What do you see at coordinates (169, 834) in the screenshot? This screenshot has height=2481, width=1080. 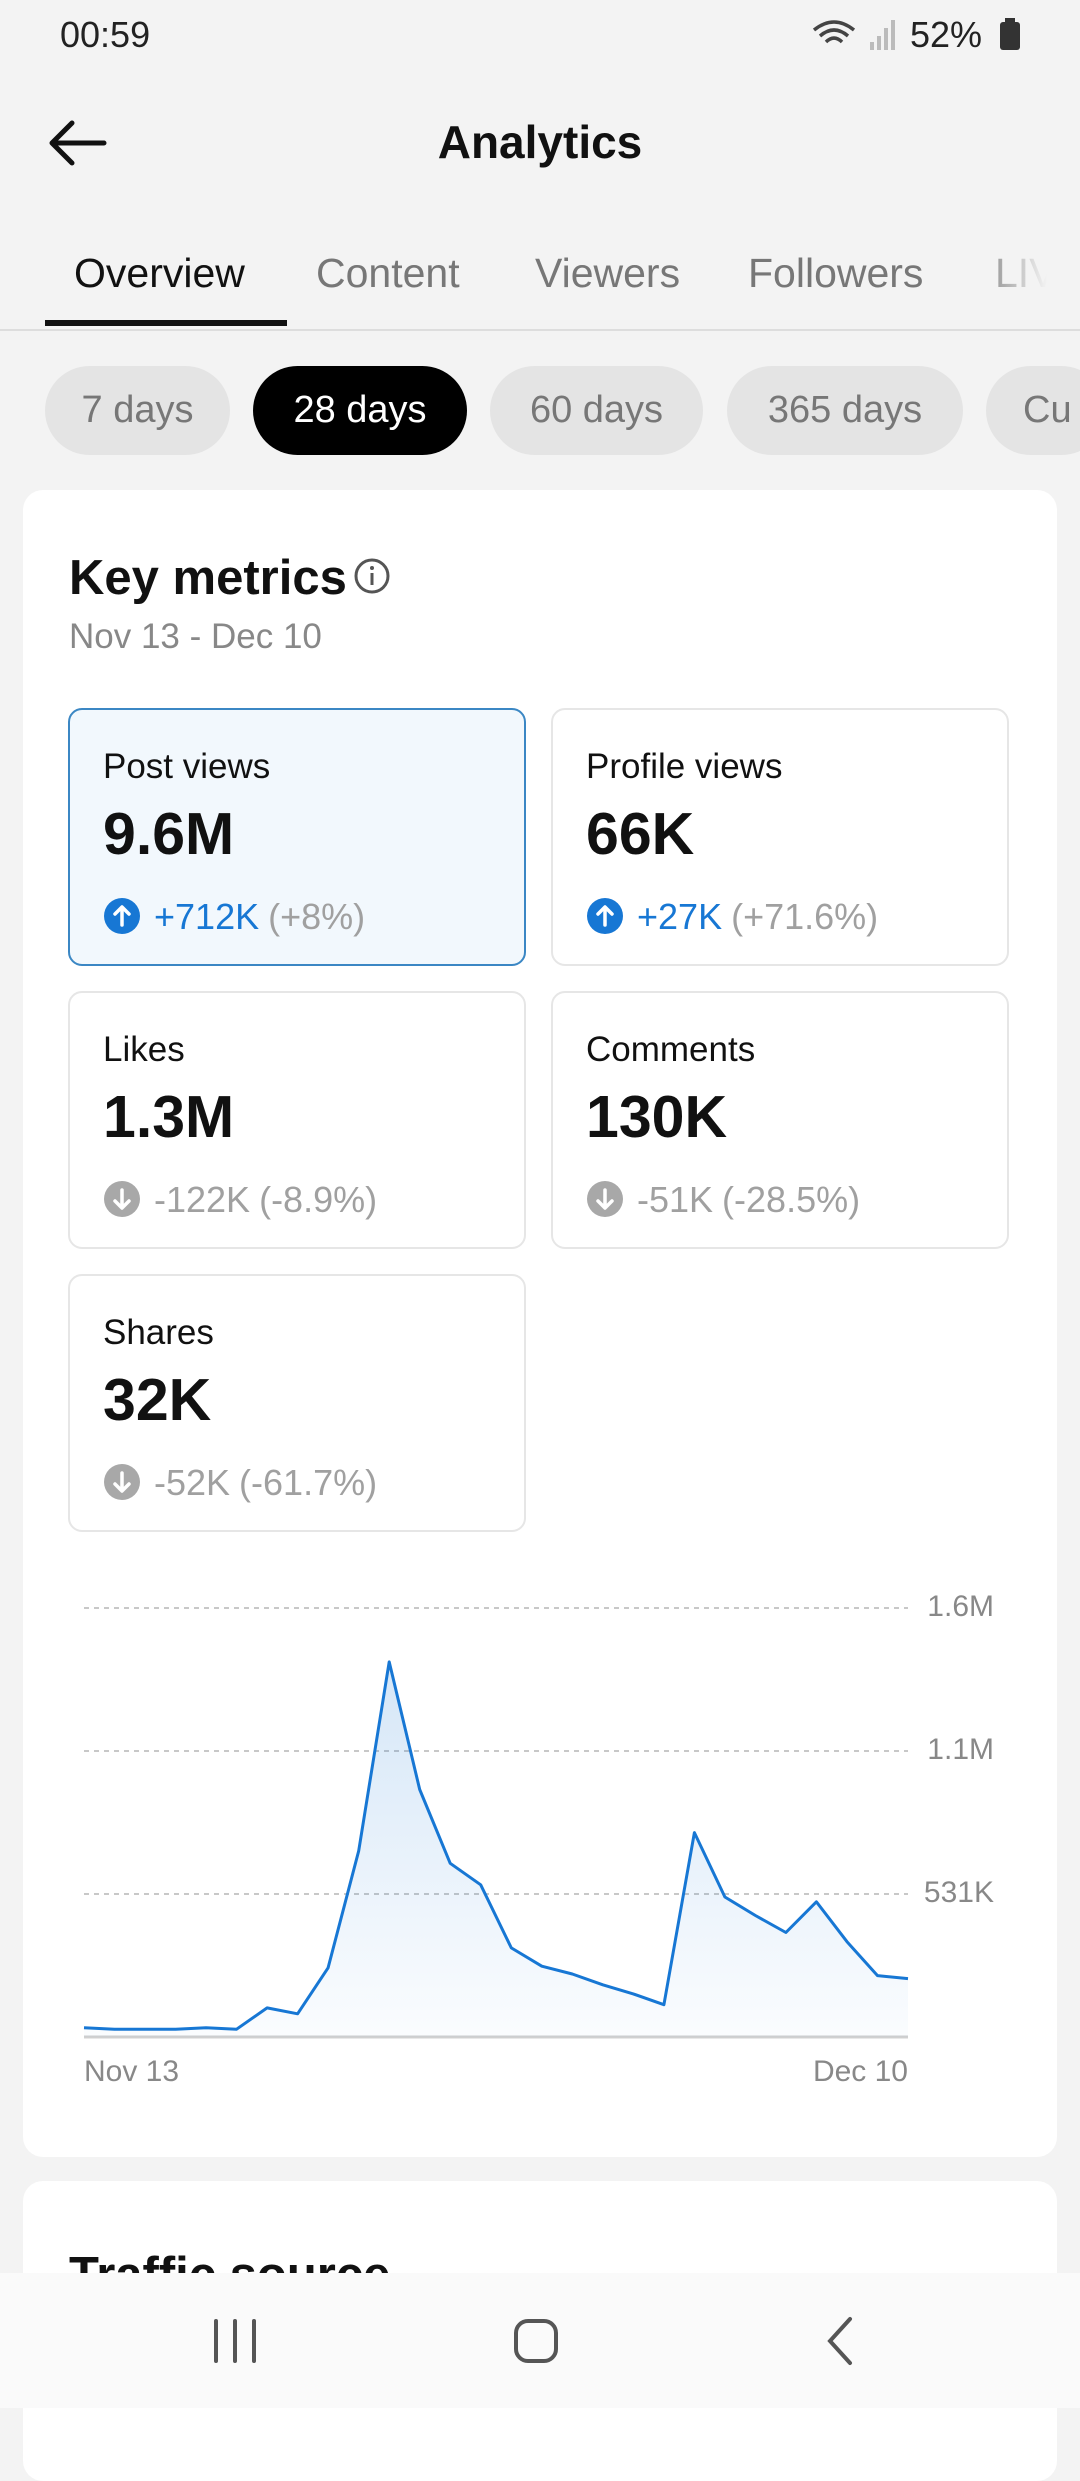 I see `metric-value: 9.6M` at bounding box center [169, 834].